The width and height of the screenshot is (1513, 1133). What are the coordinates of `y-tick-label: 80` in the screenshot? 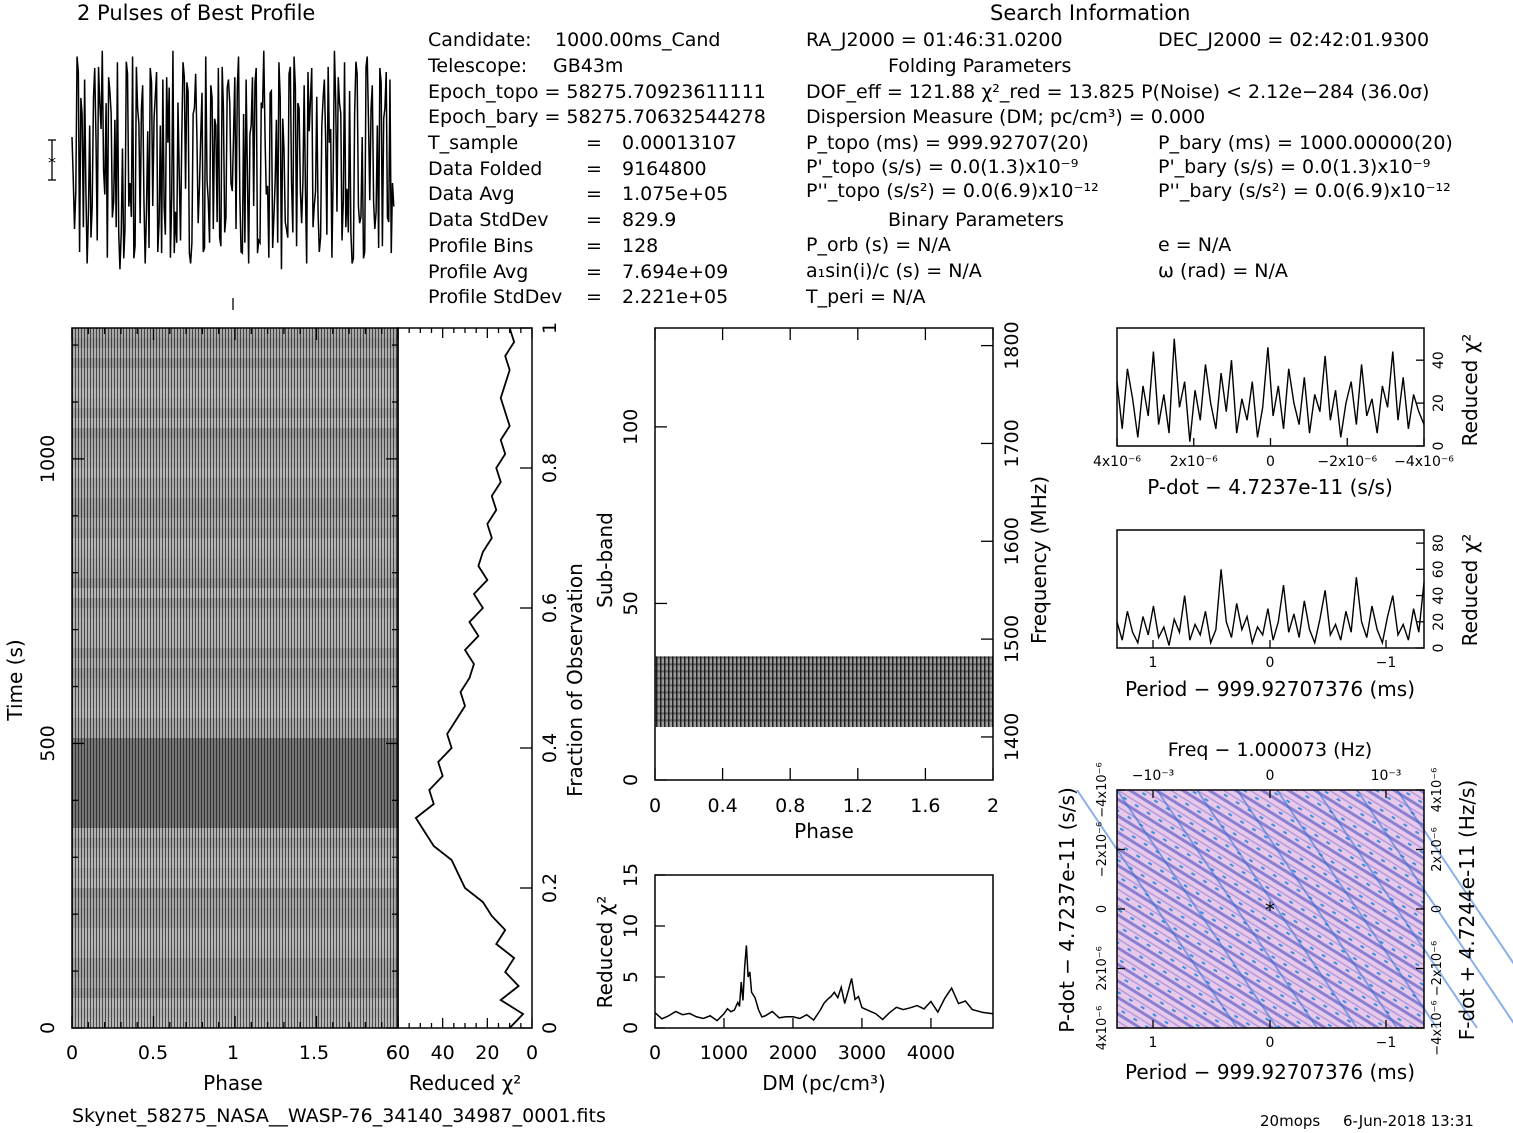 It's located at (1439, 543).